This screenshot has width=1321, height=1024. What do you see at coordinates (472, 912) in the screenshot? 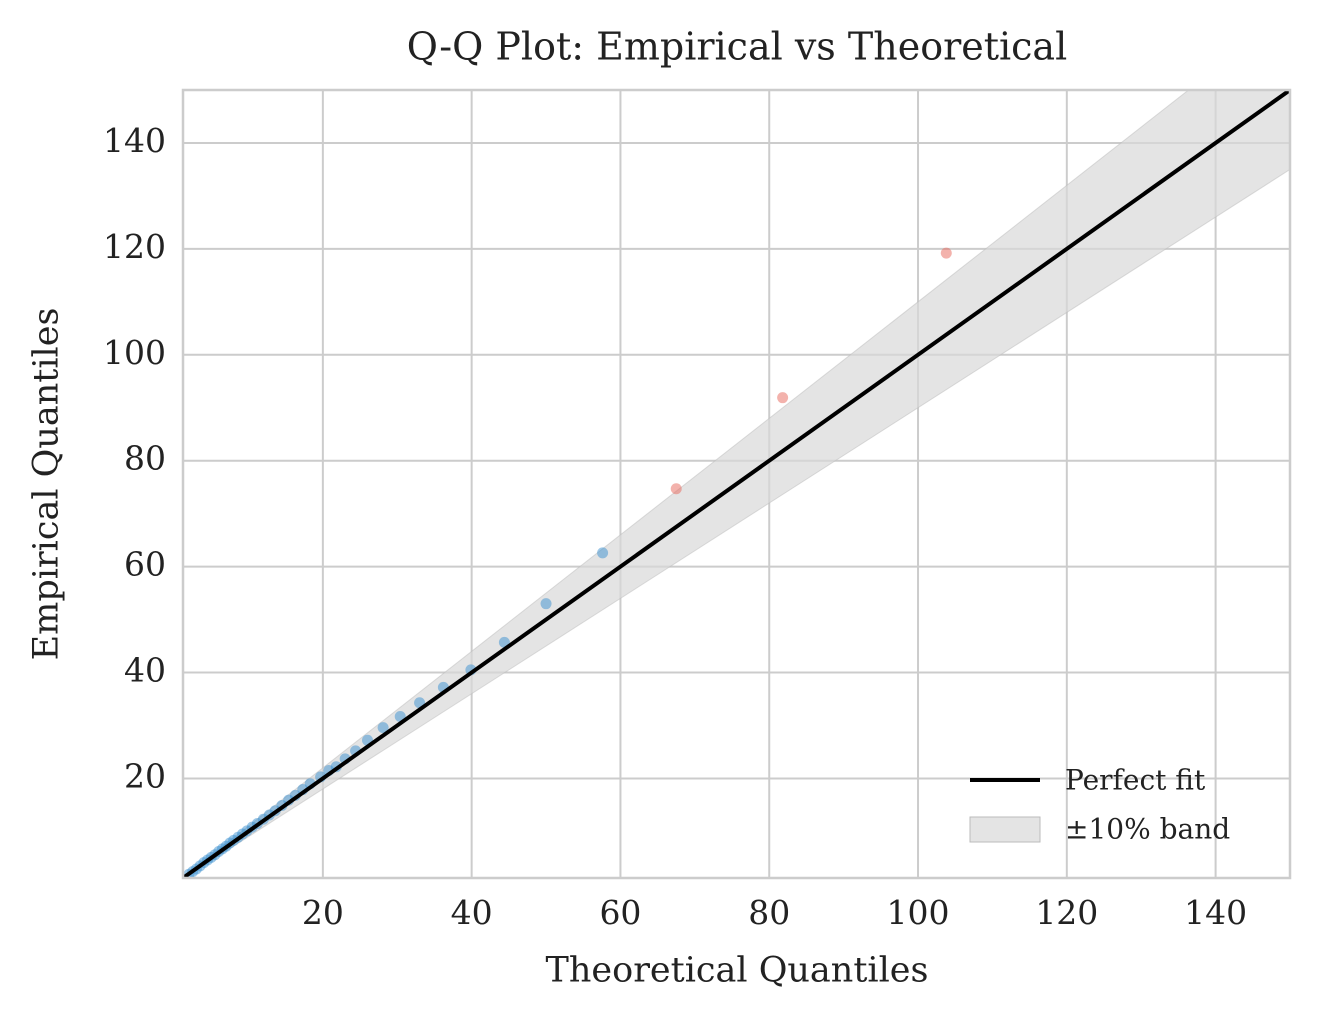
I see `x-tick-label: 40` at bounding box center [472, 912].